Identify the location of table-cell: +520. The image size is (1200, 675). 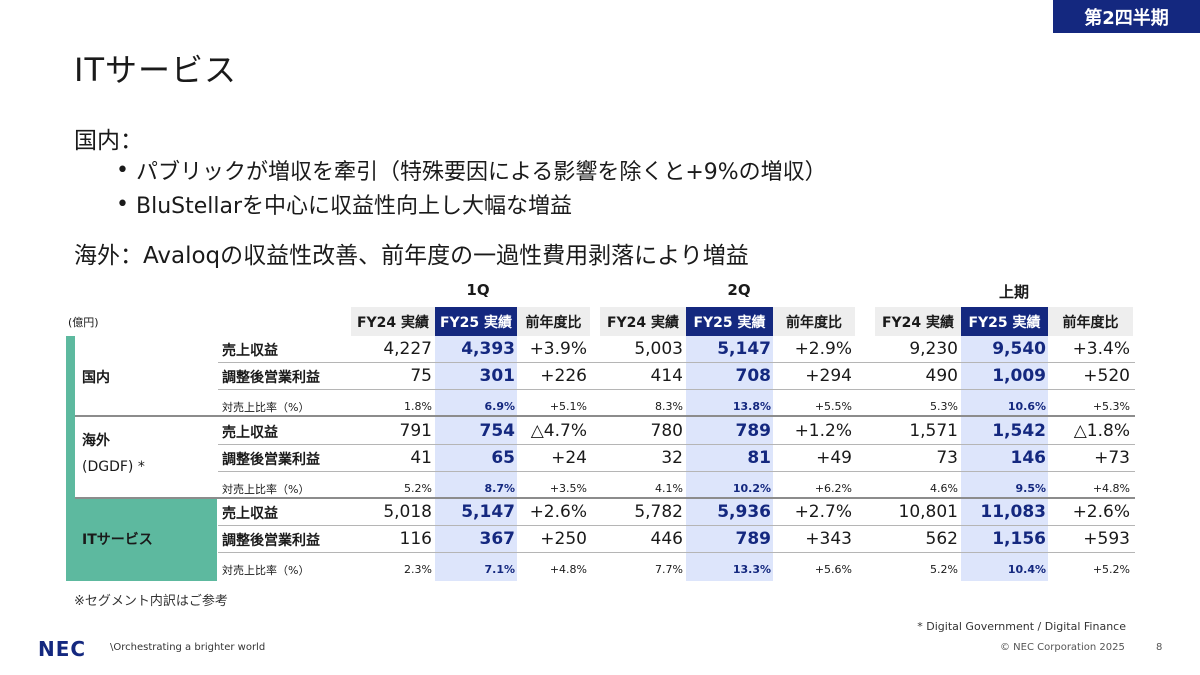
(1106, 376).